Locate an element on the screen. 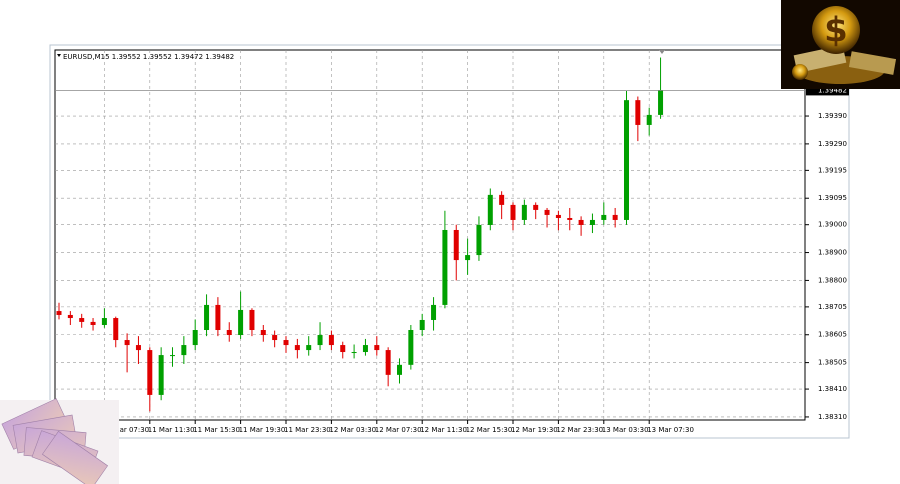 The height and width of the screenshot is (484, 900). y-tick-label: 1.38310 is located at coordinates (832, 417).